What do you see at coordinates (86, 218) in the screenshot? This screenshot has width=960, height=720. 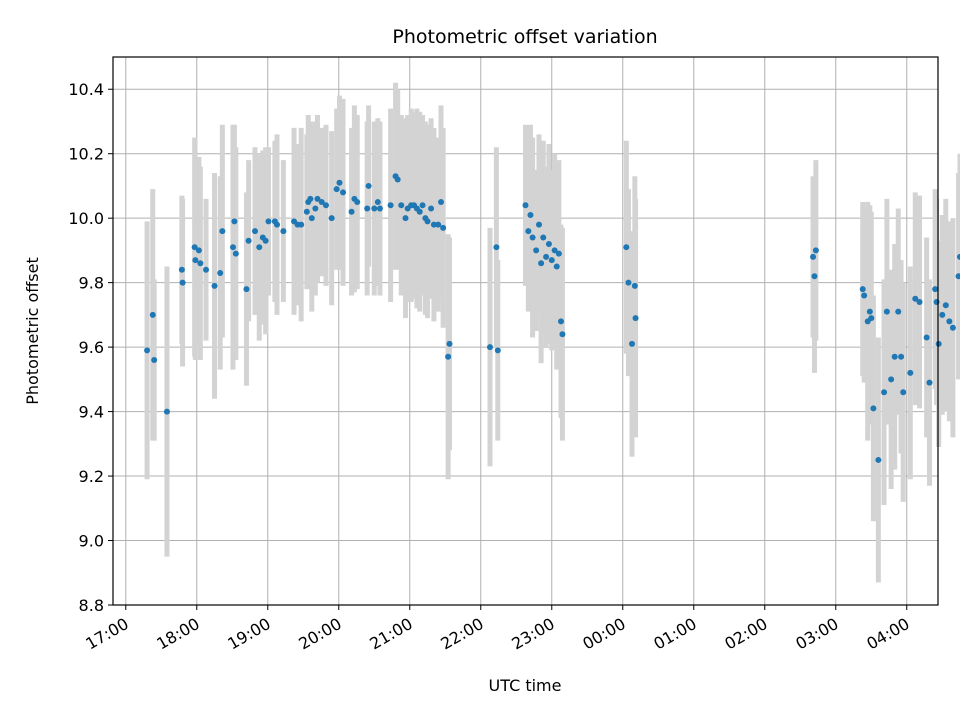 I see `y-tick-label: 10.0` at bounding box center [86, 218].